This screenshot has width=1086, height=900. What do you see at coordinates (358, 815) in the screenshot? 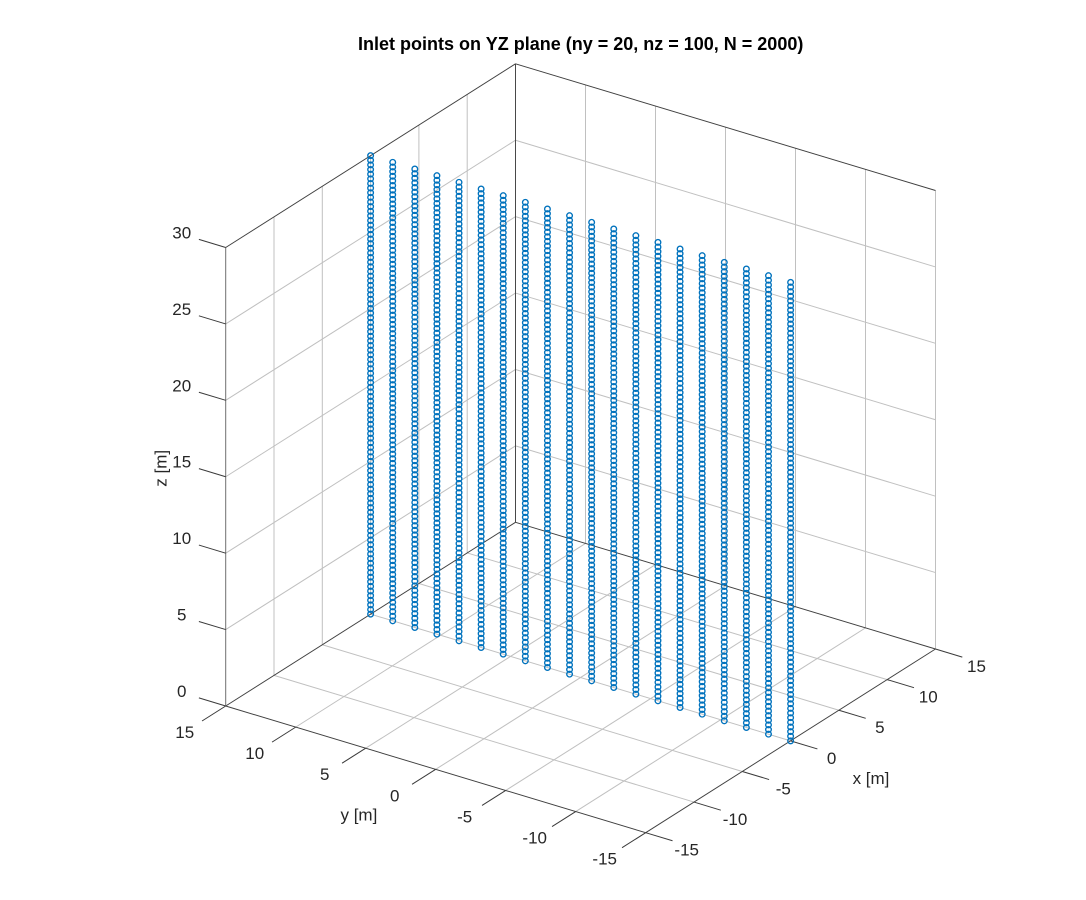
I see `svg-text: y [m]` at bounding box center [358, 815].